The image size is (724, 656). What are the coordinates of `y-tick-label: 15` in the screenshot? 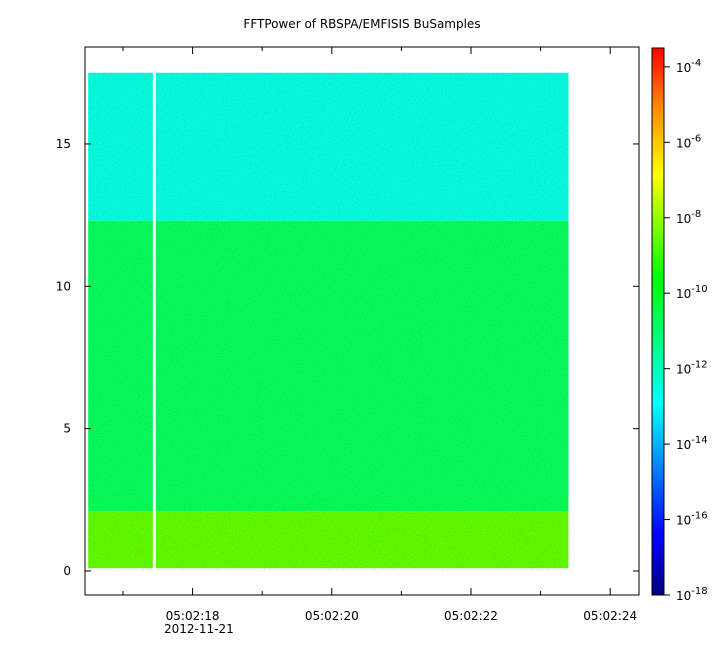 It's located at (63, 144).